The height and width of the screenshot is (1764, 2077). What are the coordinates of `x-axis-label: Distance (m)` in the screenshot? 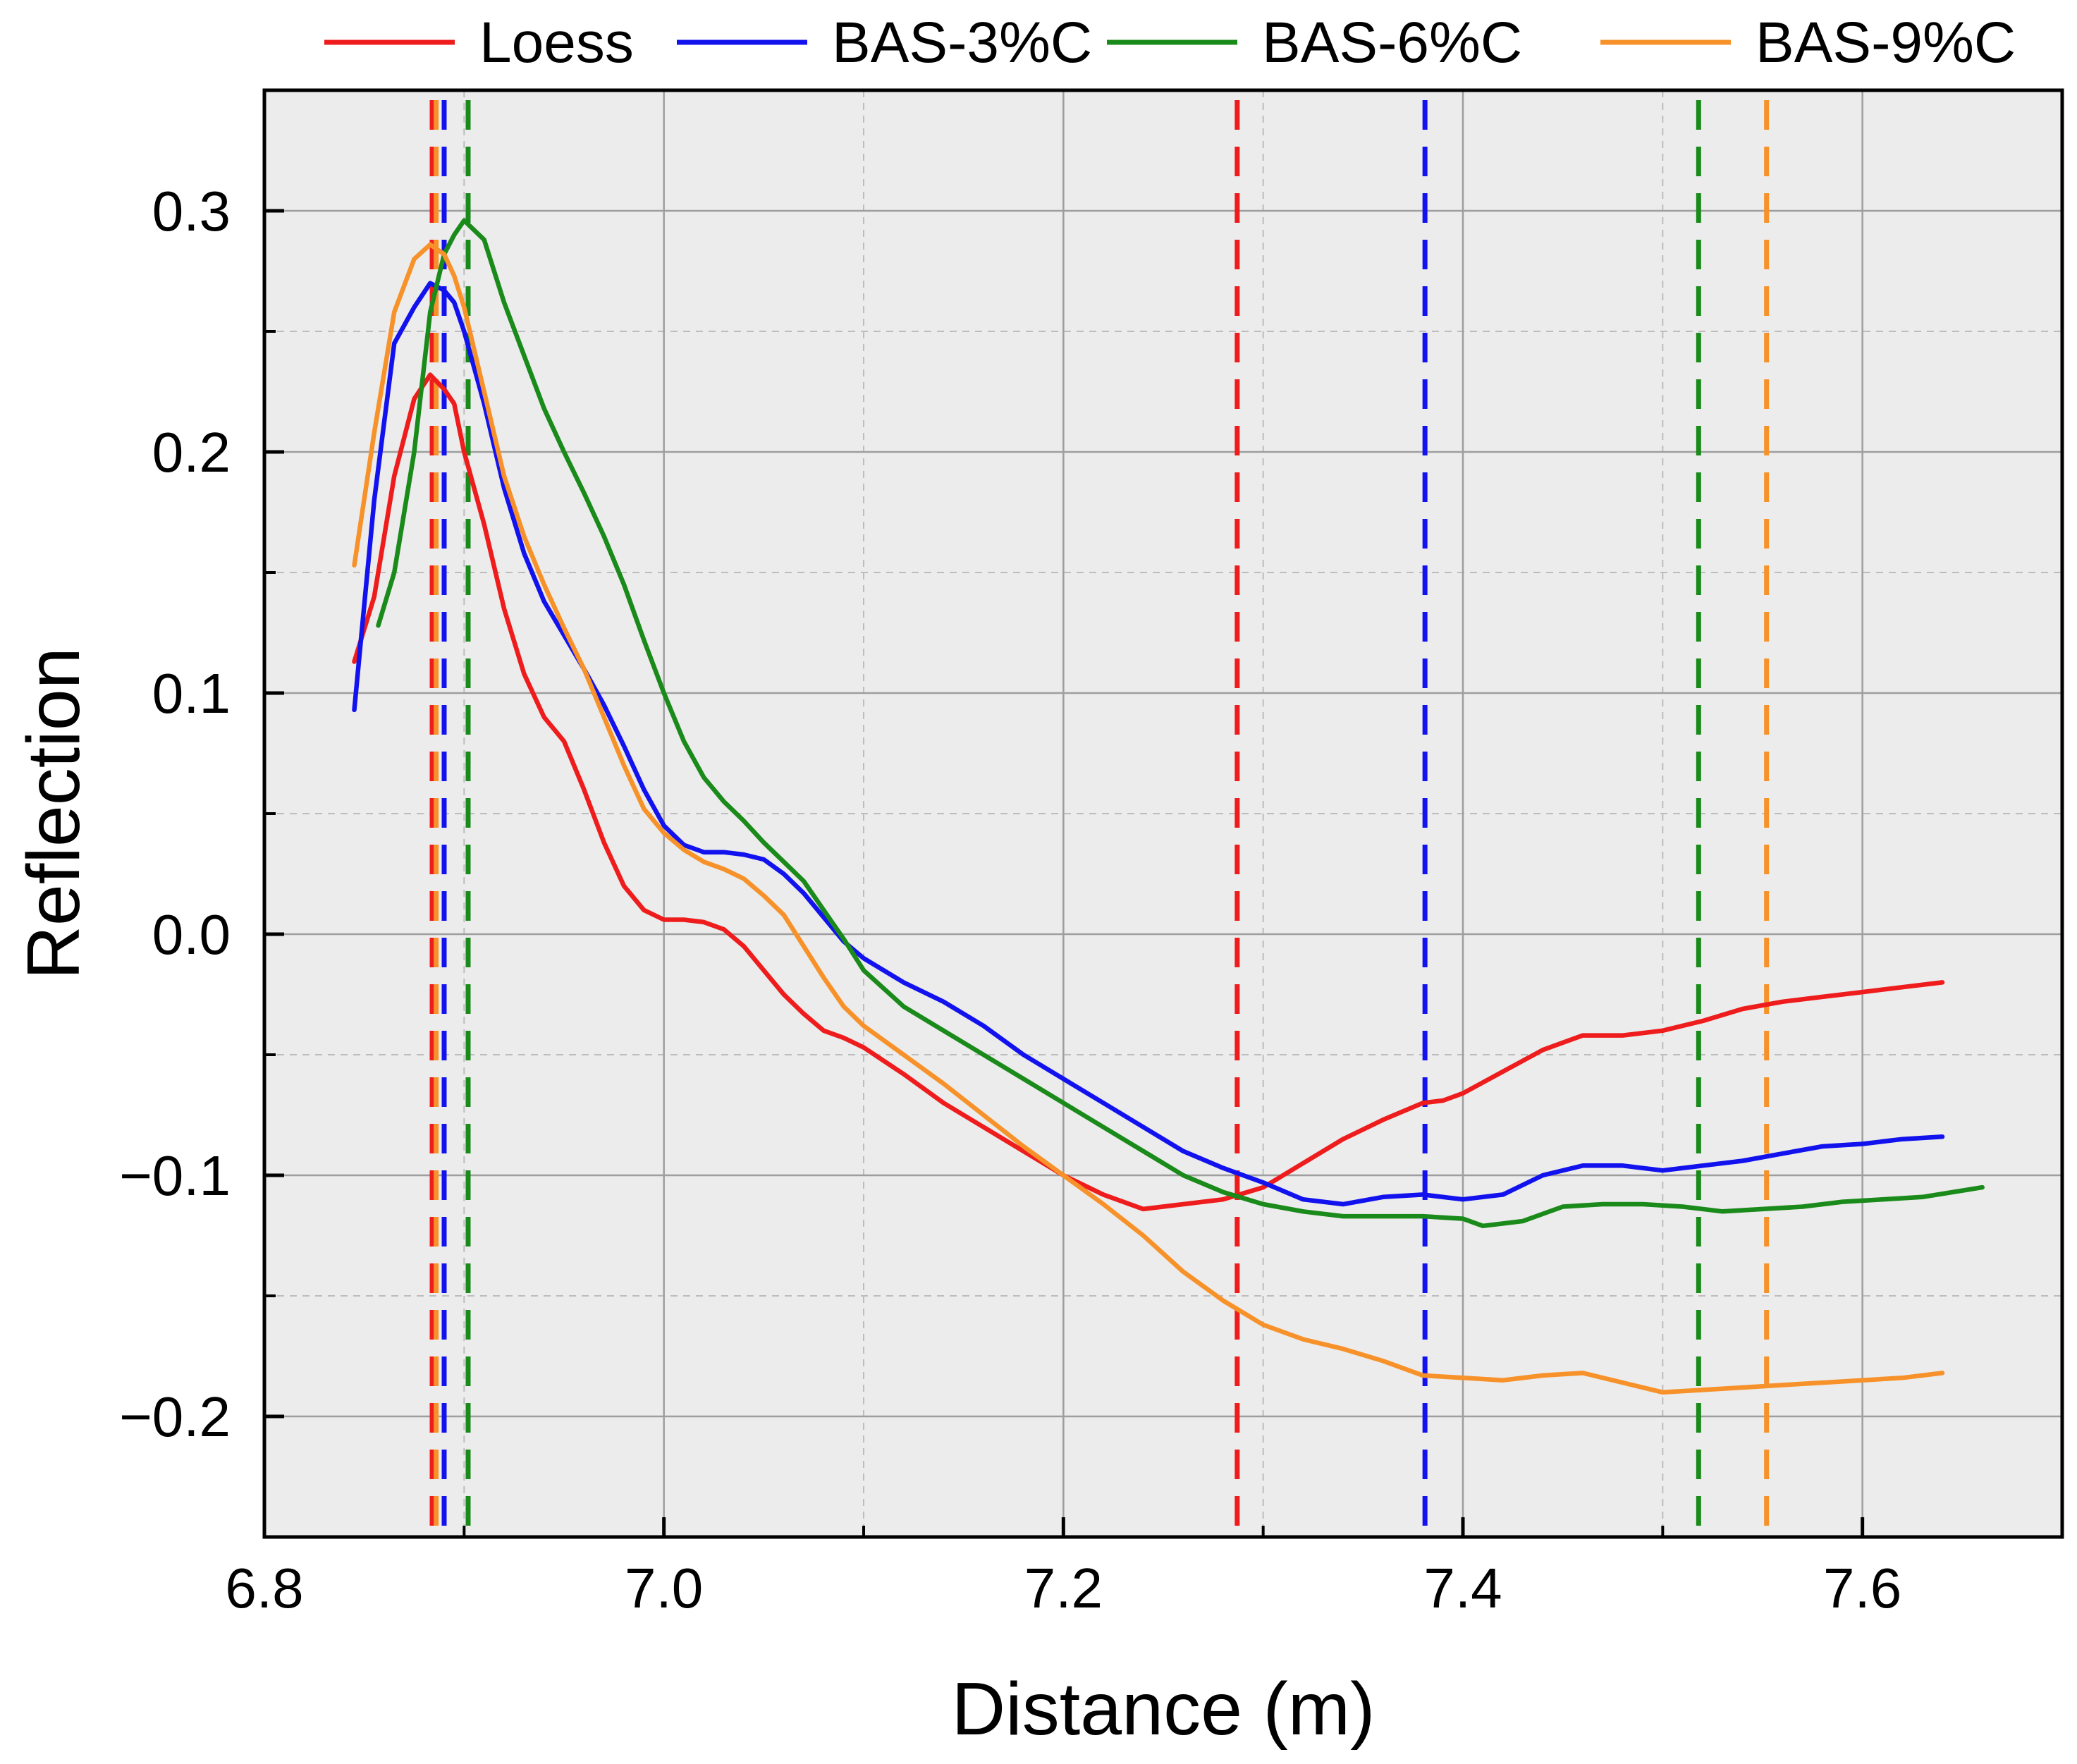 It's located at (1164, 1709).